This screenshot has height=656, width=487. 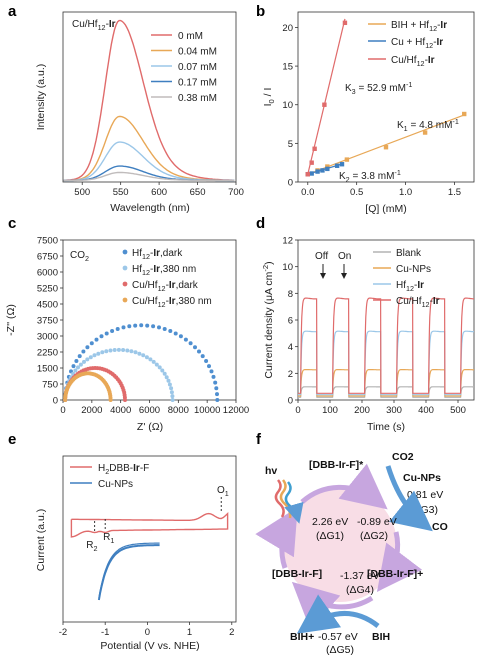 I want to click on b-y-tick-label: 5, so click(x=290, y=144).